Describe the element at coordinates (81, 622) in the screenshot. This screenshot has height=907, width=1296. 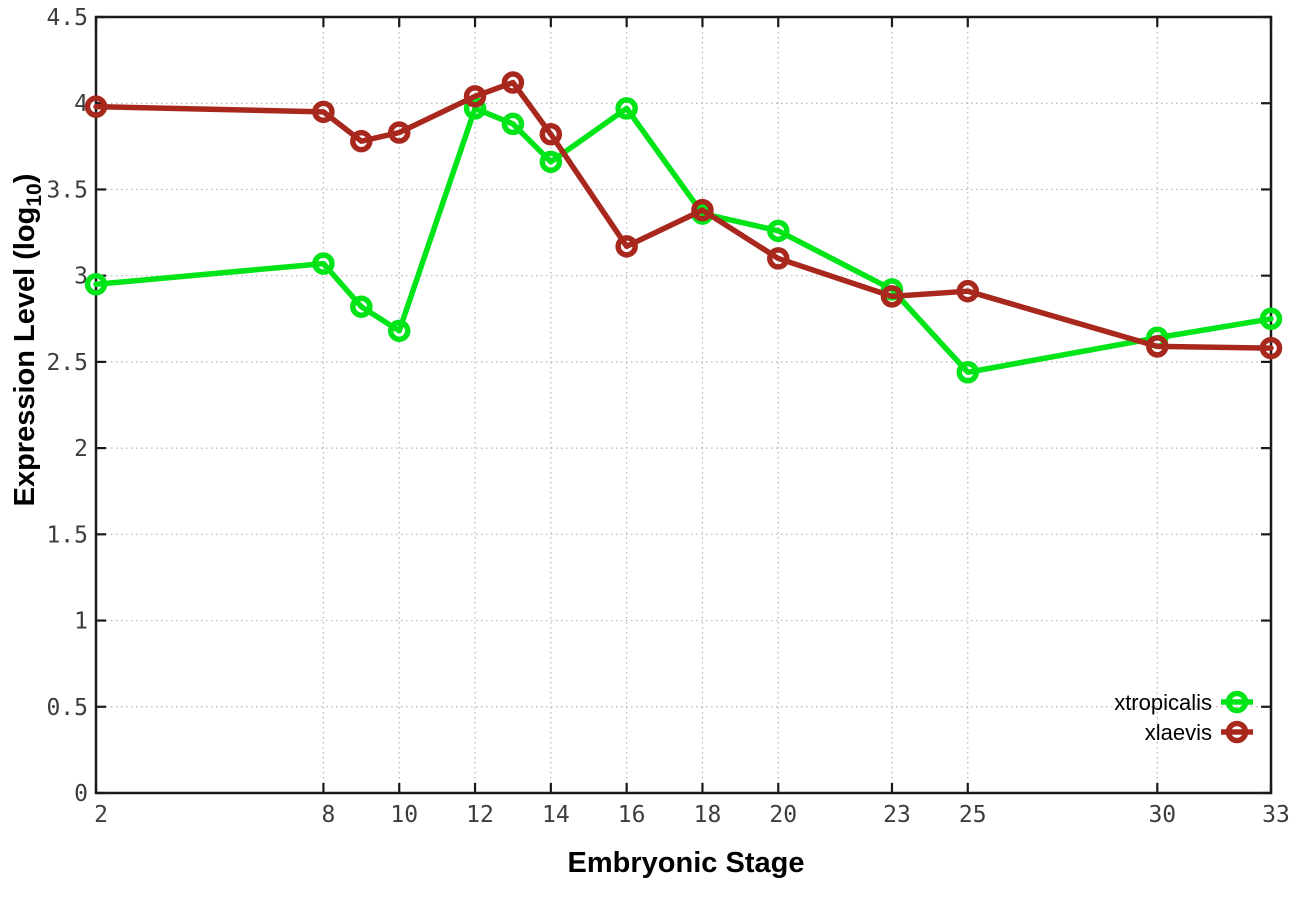
I see `y-tick-label: 1` at that location.